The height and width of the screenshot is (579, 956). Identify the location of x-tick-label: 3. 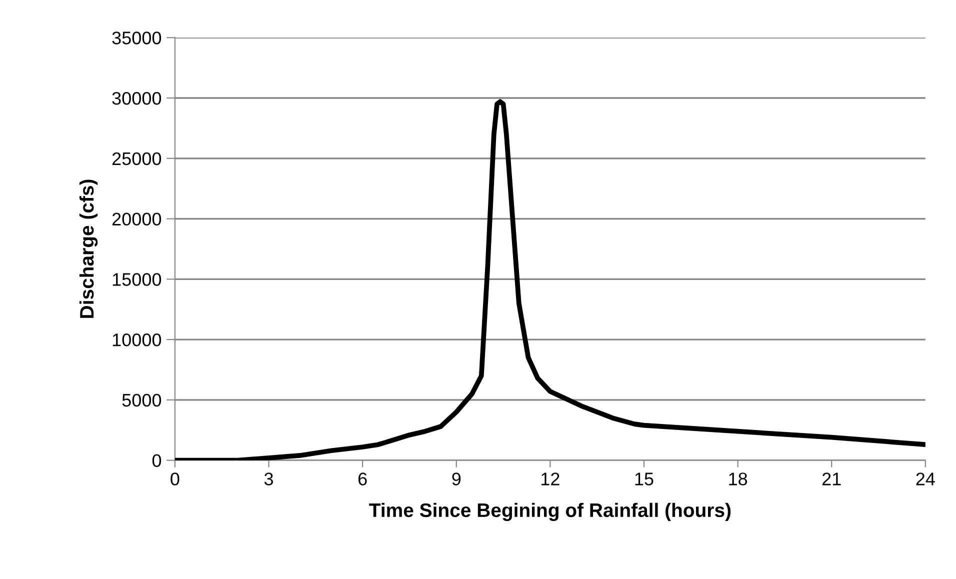
(268, 479).